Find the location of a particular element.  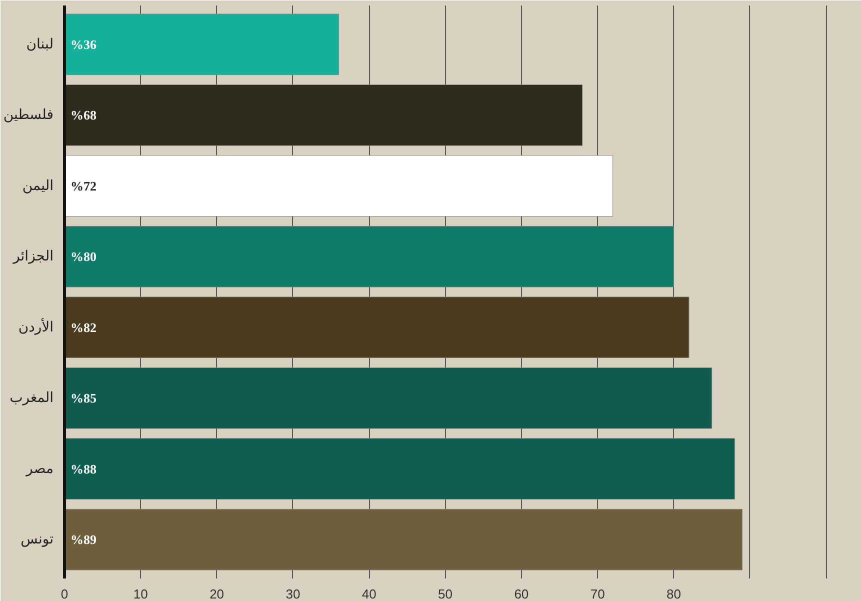

y-tick-label: لبنان is located at coordinates (40, 44).